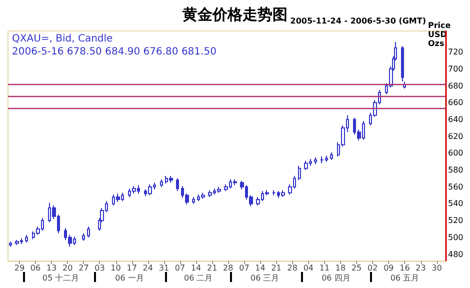  I want to click on x-tick-label: 18, so click(340, 268).